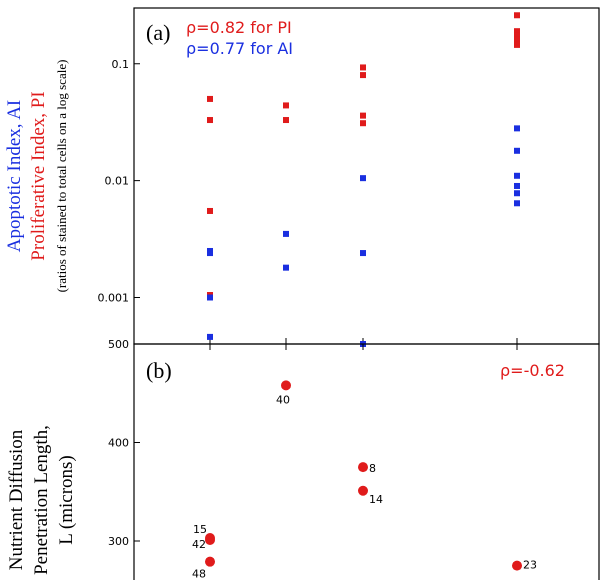  I want to click on ylabel-b-line2: Penetration Length,, so click(41, 500).